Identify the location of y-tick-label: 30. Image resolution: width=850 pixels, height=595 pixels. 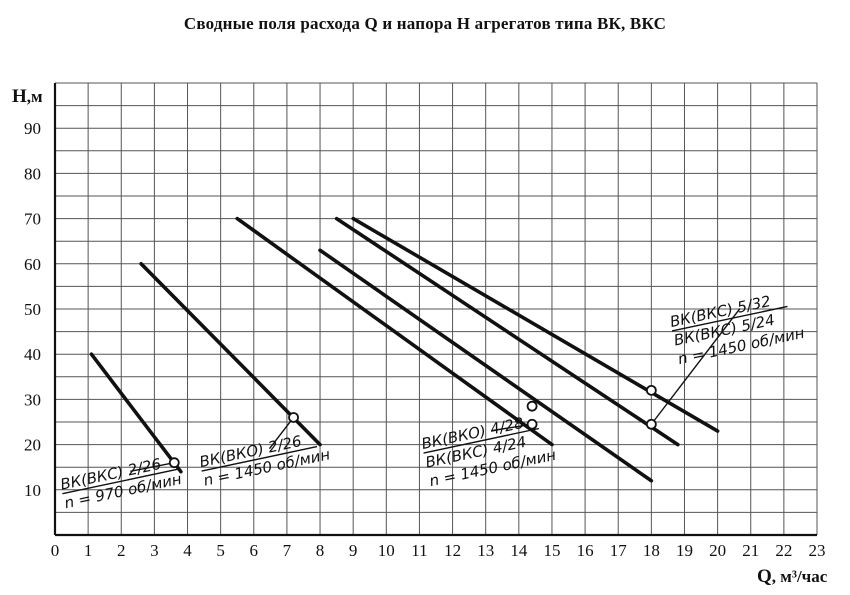
(32, 399).